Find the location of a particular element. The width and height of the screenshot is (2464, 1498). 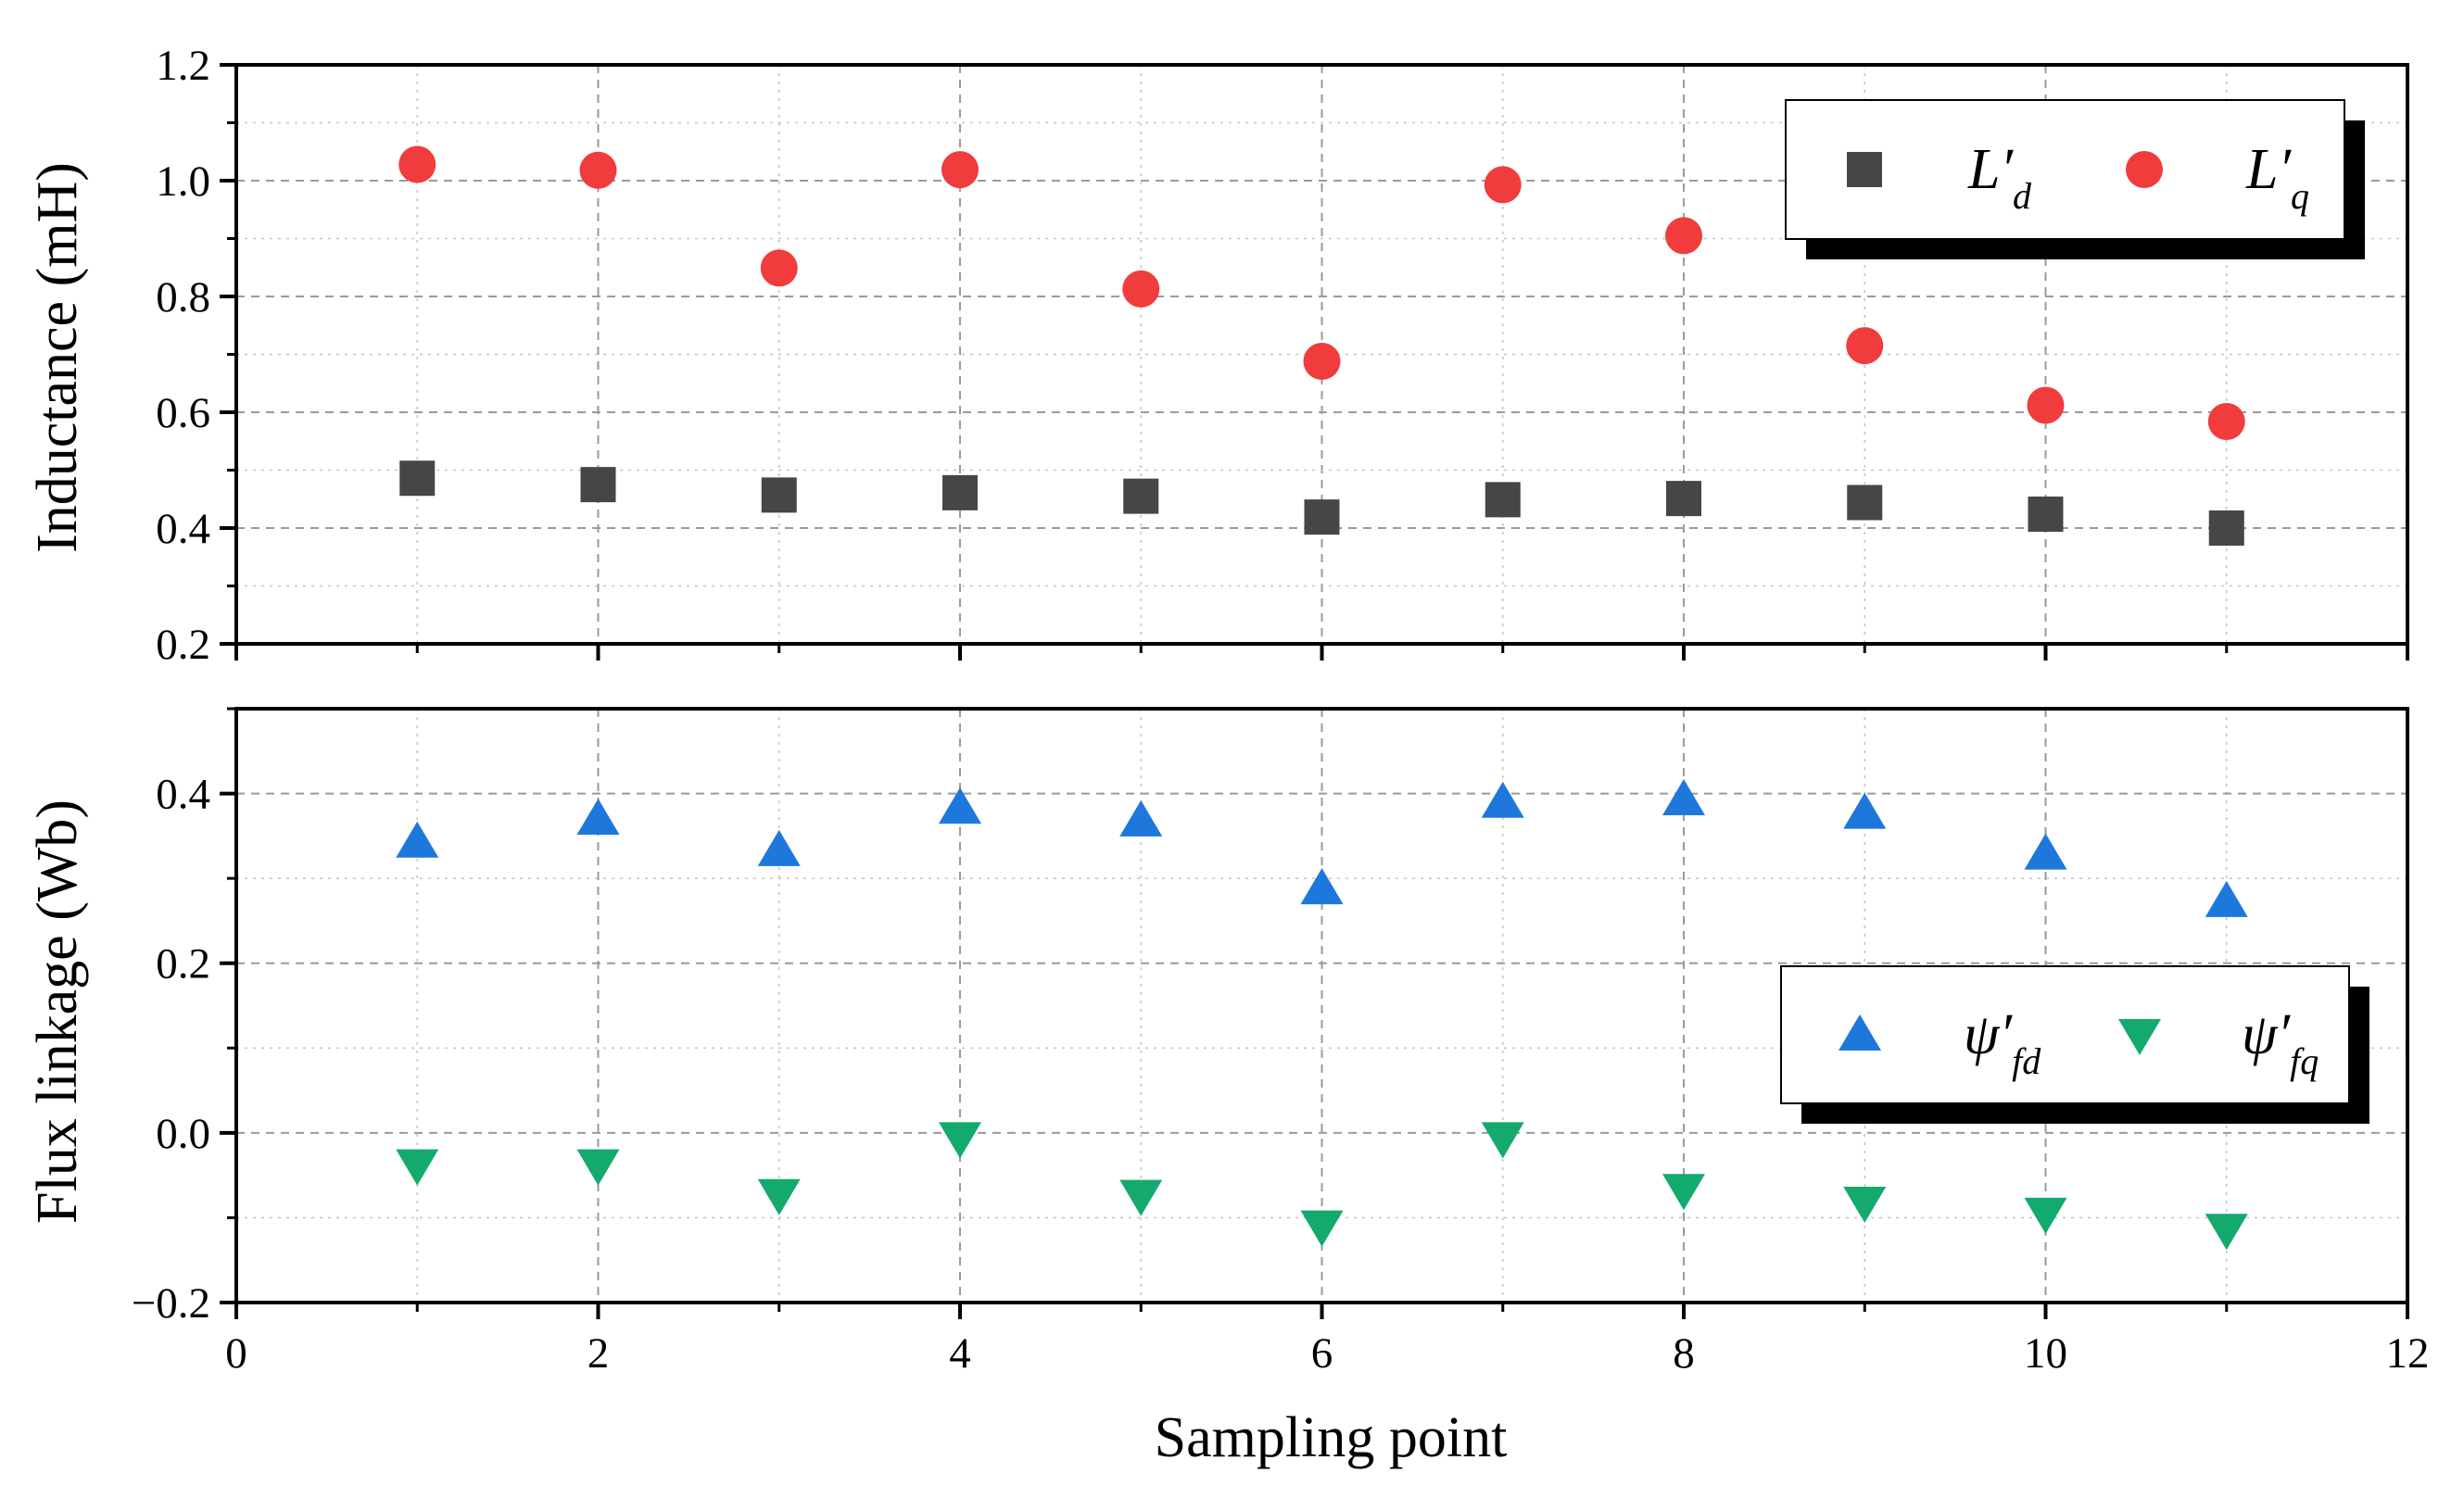

x-tick-label: 0 is located at coordinates (236, 1354).